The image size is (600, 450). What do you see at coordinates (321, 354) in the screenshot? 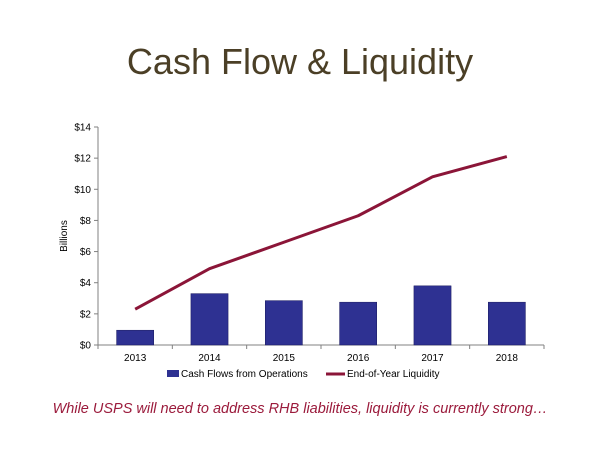
I see `x-axis: 2013 2014 2015 2016 2017 2018` at bounding box center [321, 354].